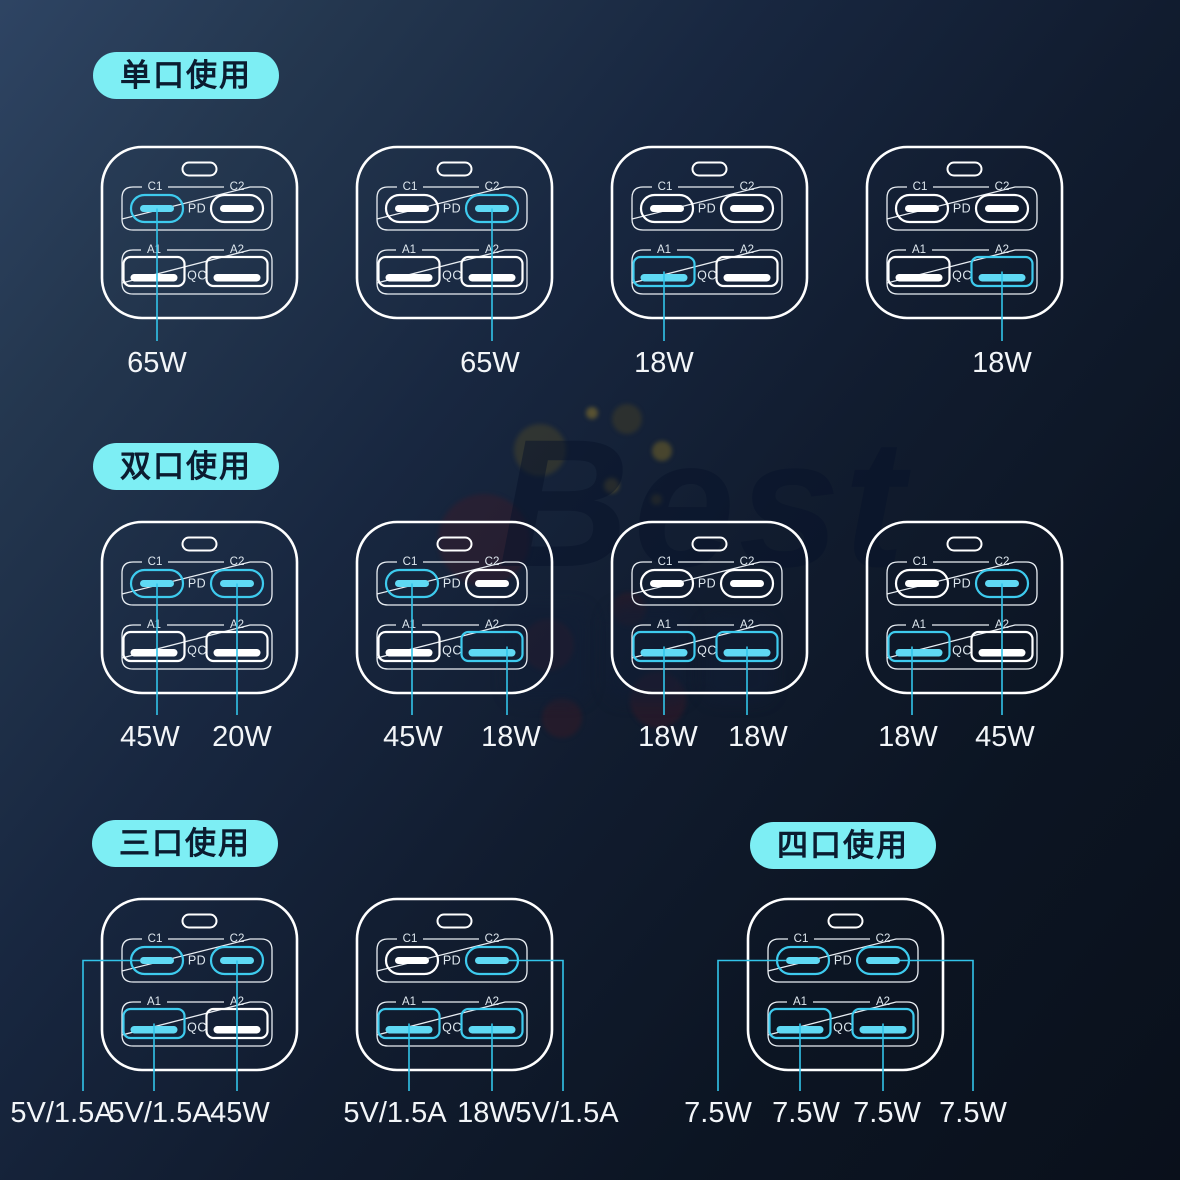 This screenshot has height=1180, width=1180. Describe the element at coordinates (709, 262) in the screenshot. I see `charger: C1 C2 PD A1 A2 QC 18W` at that location.